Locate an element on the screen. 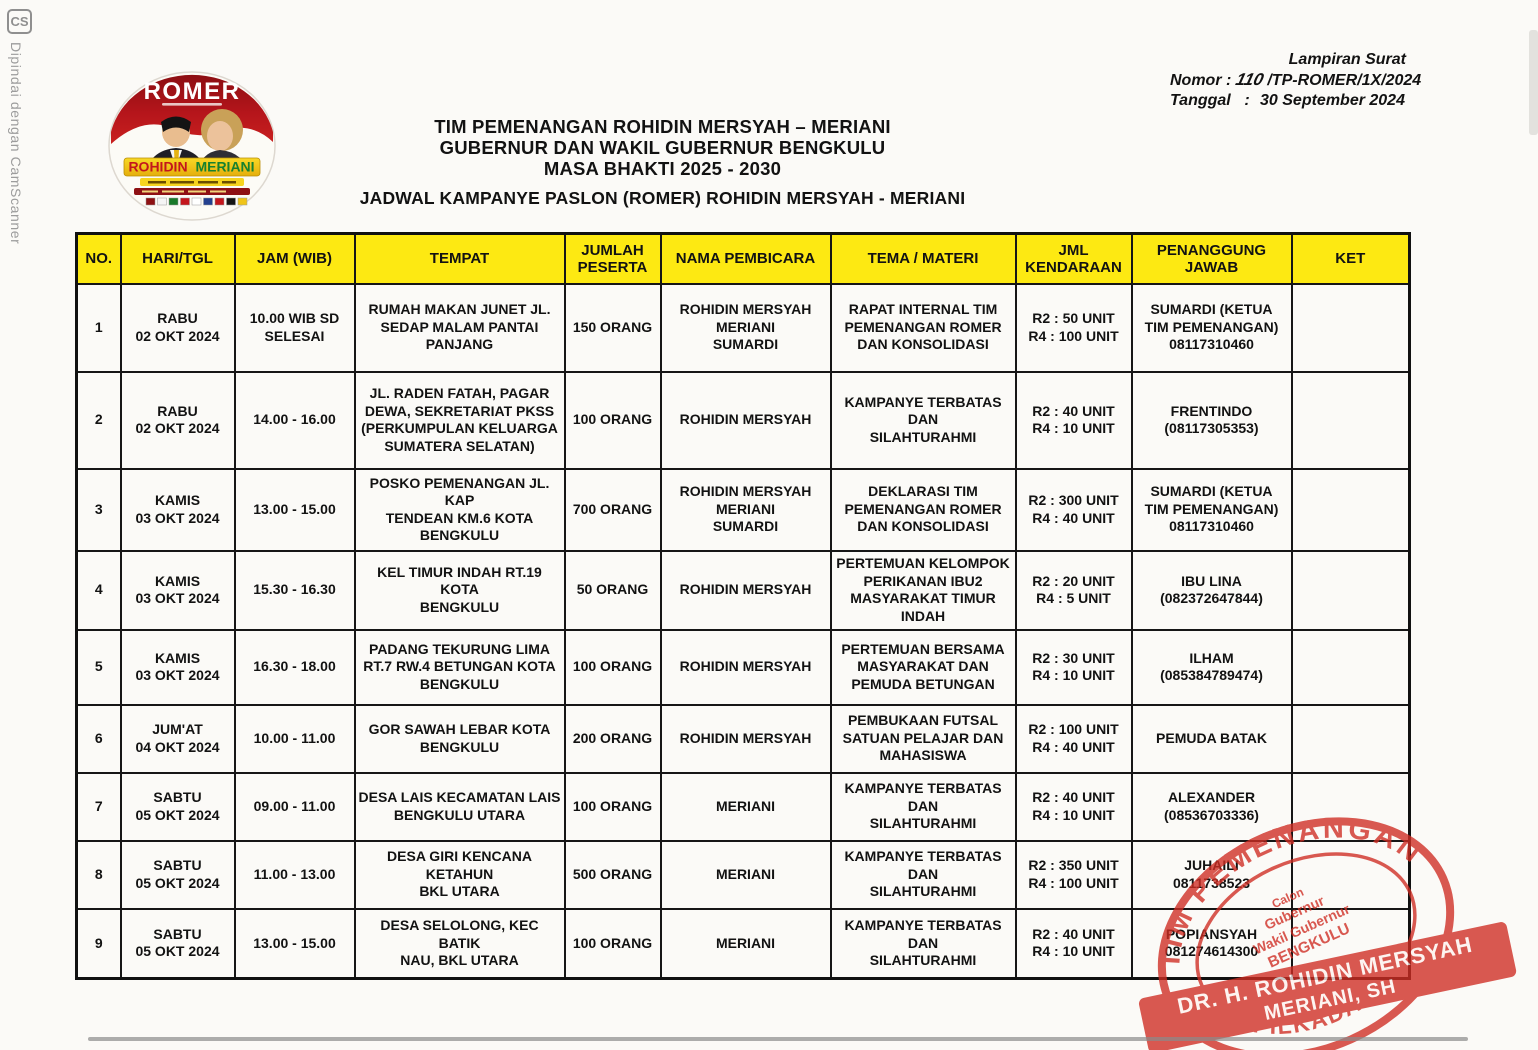 This screenshot has height=1050, width=1538. column-header: NAMA PEMBICARA is located at coordinates (745, 258).